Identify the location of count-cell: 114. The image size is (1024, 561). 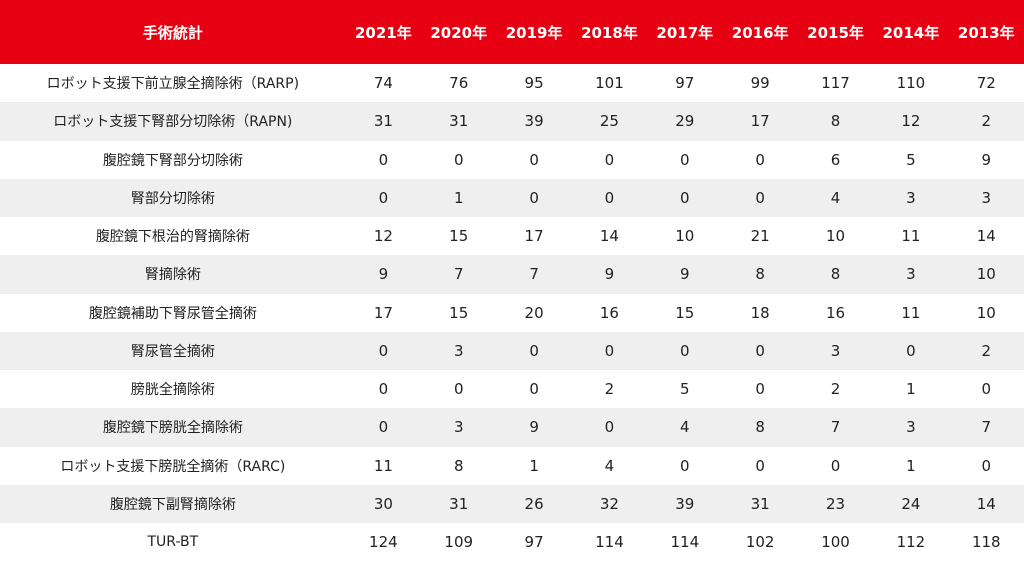
(685, 542).